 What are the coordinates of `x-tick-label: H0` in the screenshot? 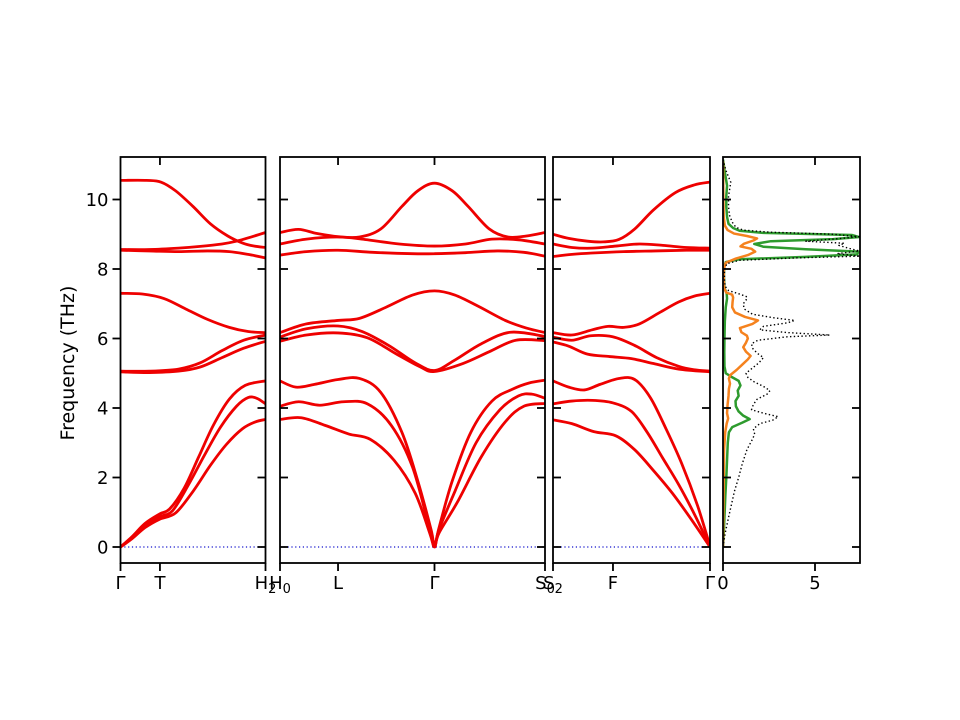 It's located at (280, 585).